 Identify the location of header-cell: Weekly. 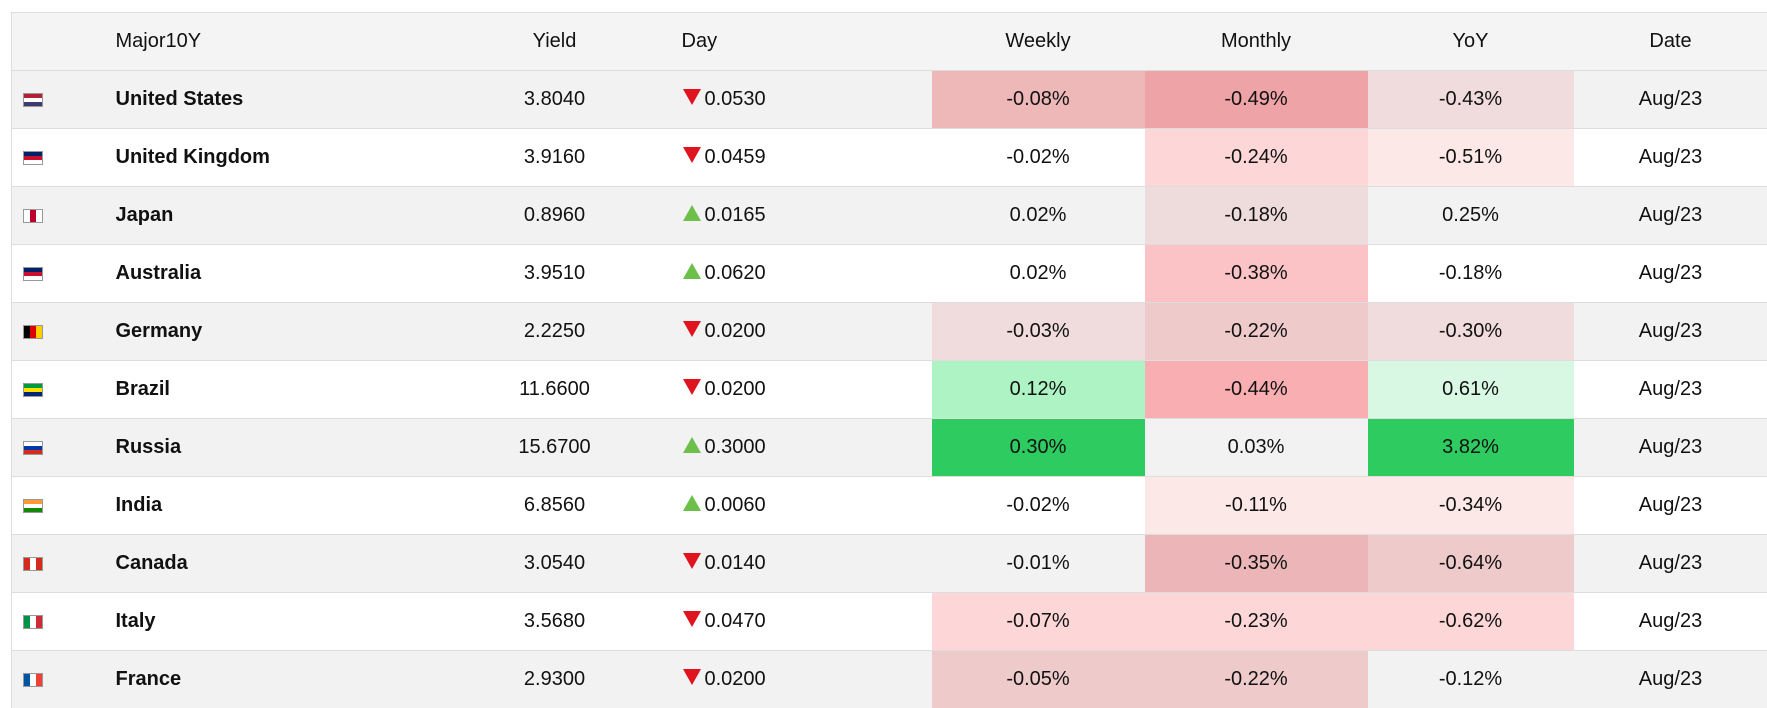
(1038, 42).